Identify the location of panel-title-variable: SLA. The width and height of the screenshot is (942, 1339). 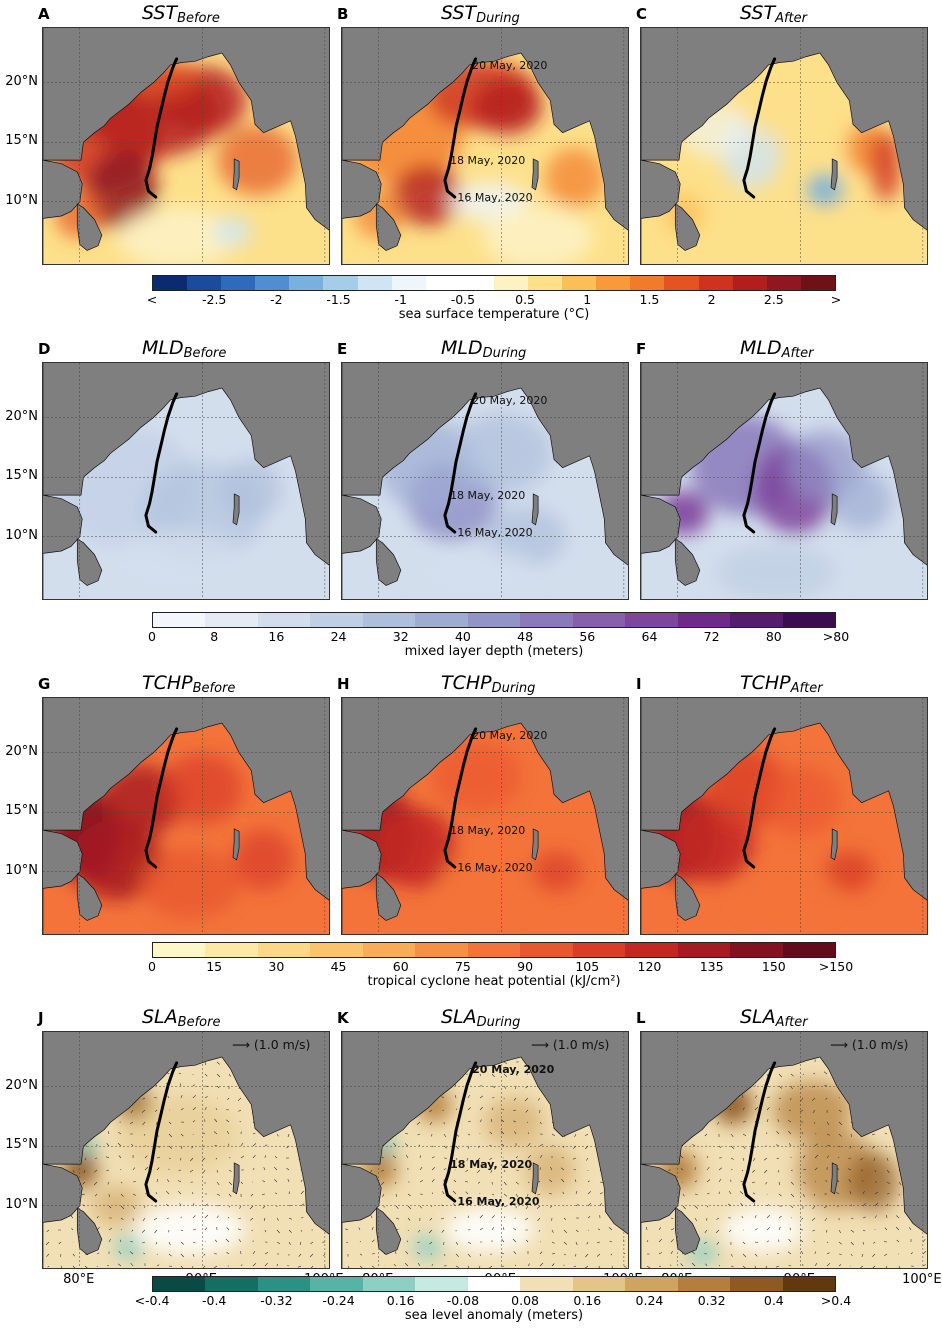
(459, 1017).